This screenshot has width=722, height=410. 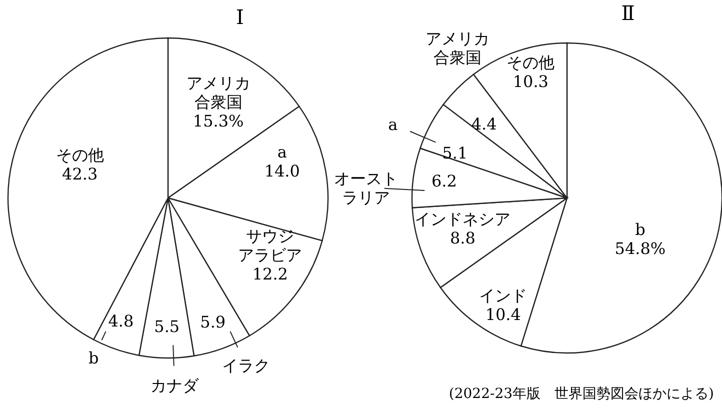 What do you see at coordinates (503, 314) in the screenshot?
I see `data-label: 10.4` at bounding box center [503, 314].